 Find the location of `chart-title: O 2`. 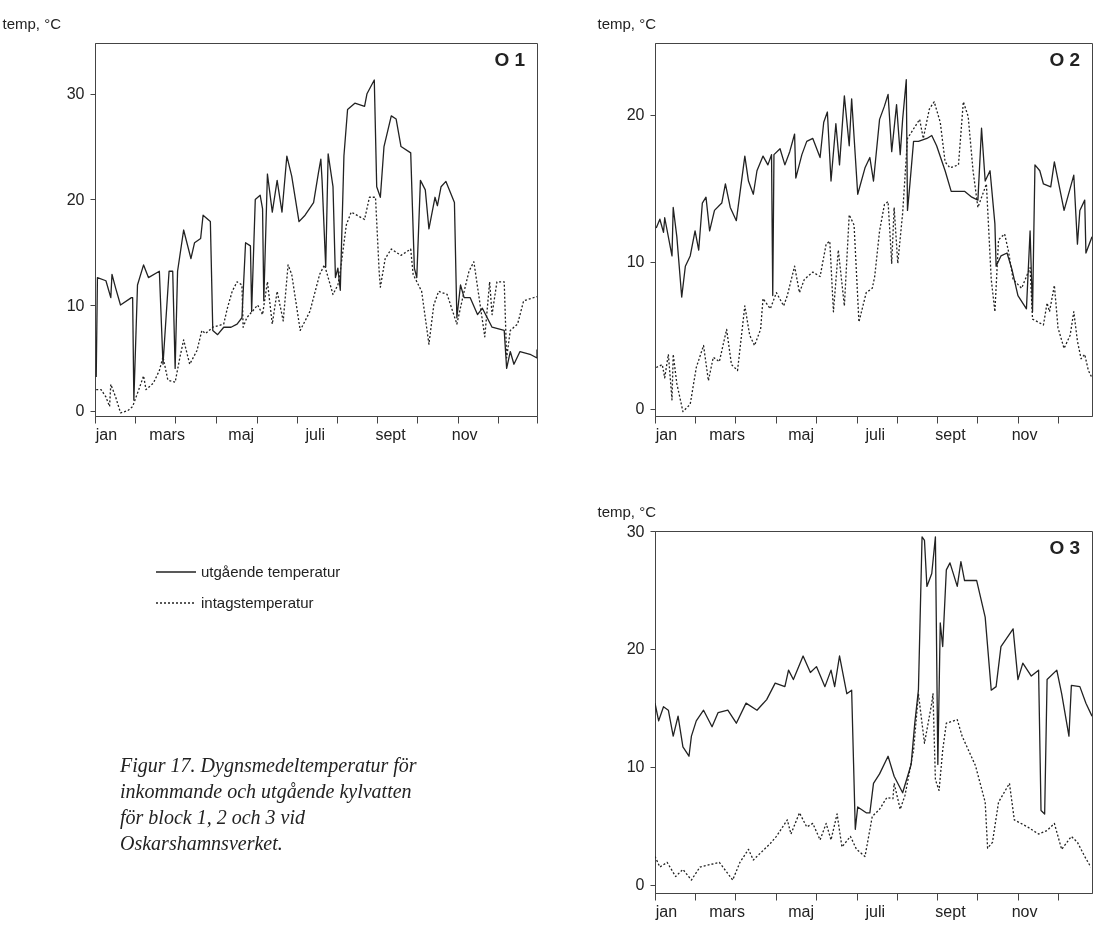

chart-title: O 2 is located at coordinates (1064, 59).